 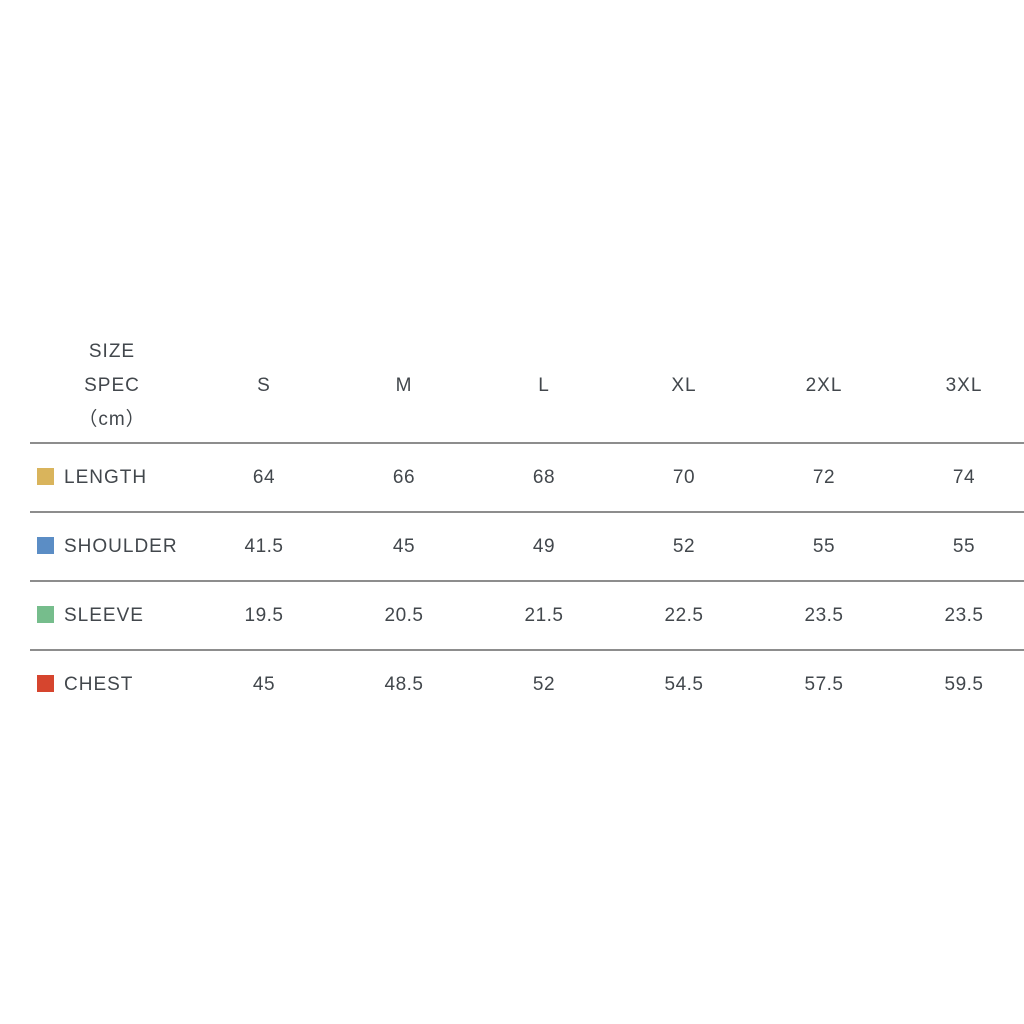 What do you see at coordinates (121, 546) in the screenshot?
I see `row-label-shoulder: SHOULDER` at bounding box center [121, 546].